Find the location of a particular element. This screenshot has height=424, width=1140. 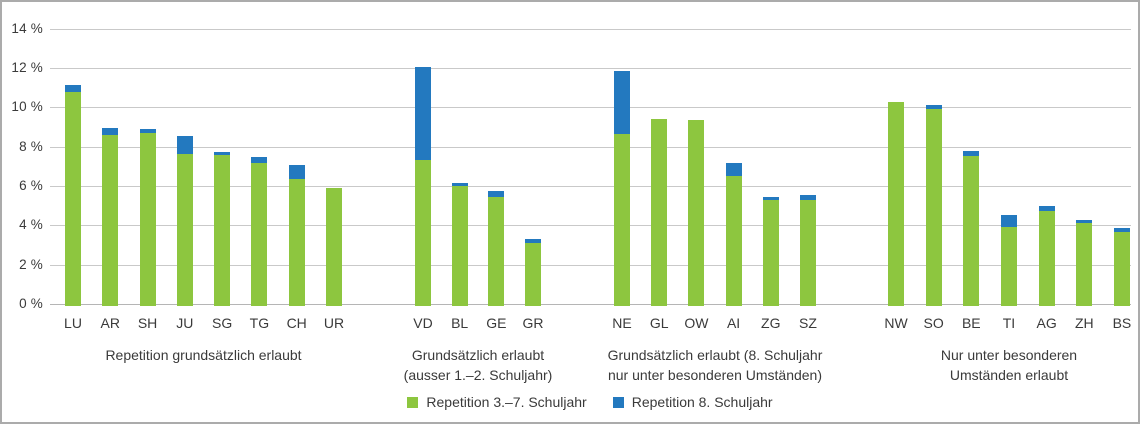

x-tick-label: AG is located at coordinates (1046, 323).